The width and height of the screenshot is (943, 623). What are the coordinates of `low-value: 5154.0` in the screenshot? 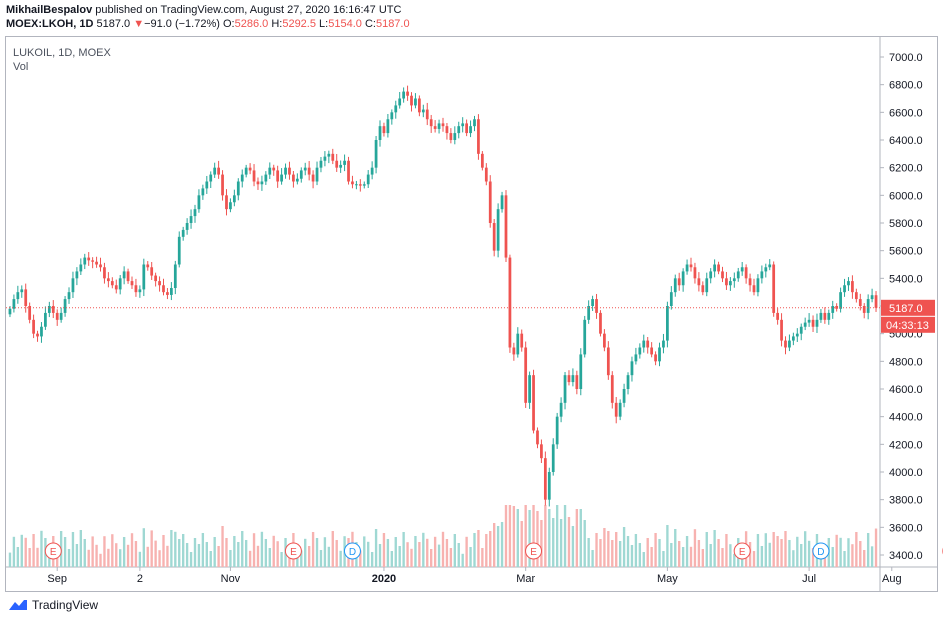 It's located at (345, 24).